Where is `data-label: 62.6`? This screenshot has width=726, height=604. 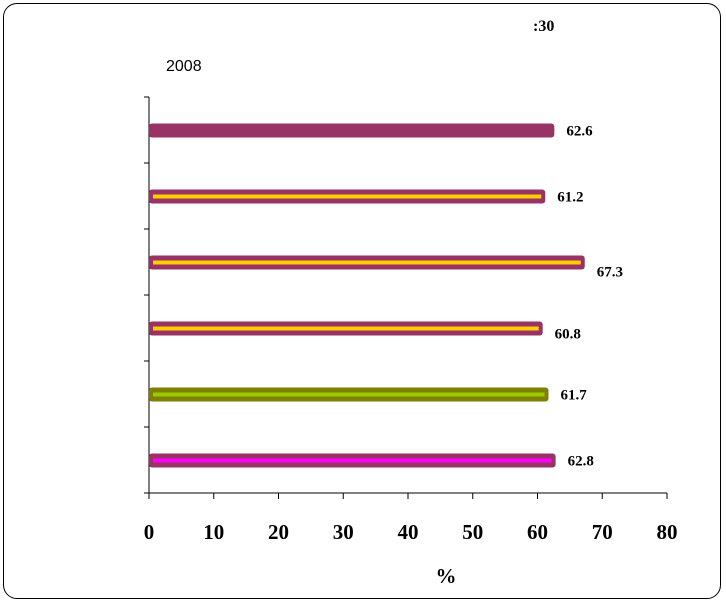
data-label: 62.6 is located at coordinates (579, 132).